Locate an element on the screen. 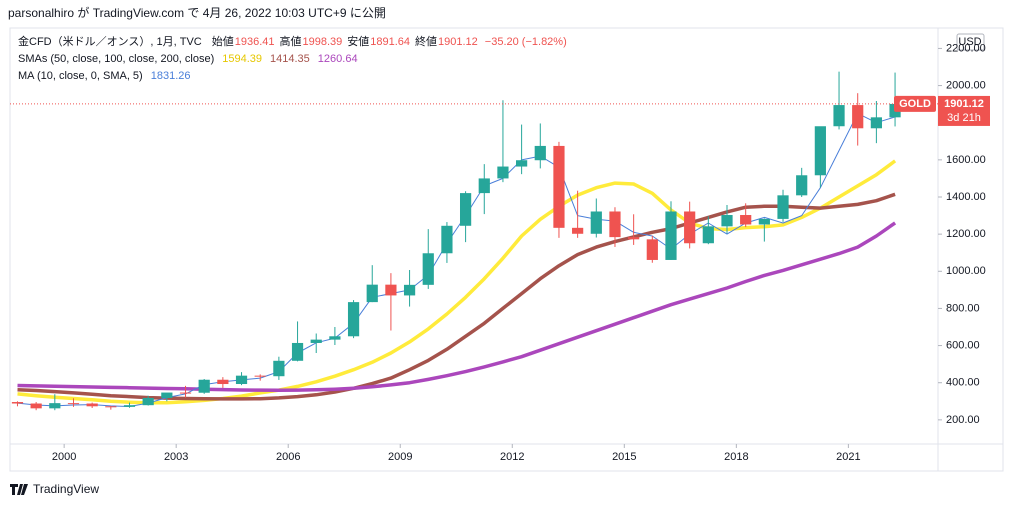  y-tick-label: 2200.00 is located at coordinates (966, 48).